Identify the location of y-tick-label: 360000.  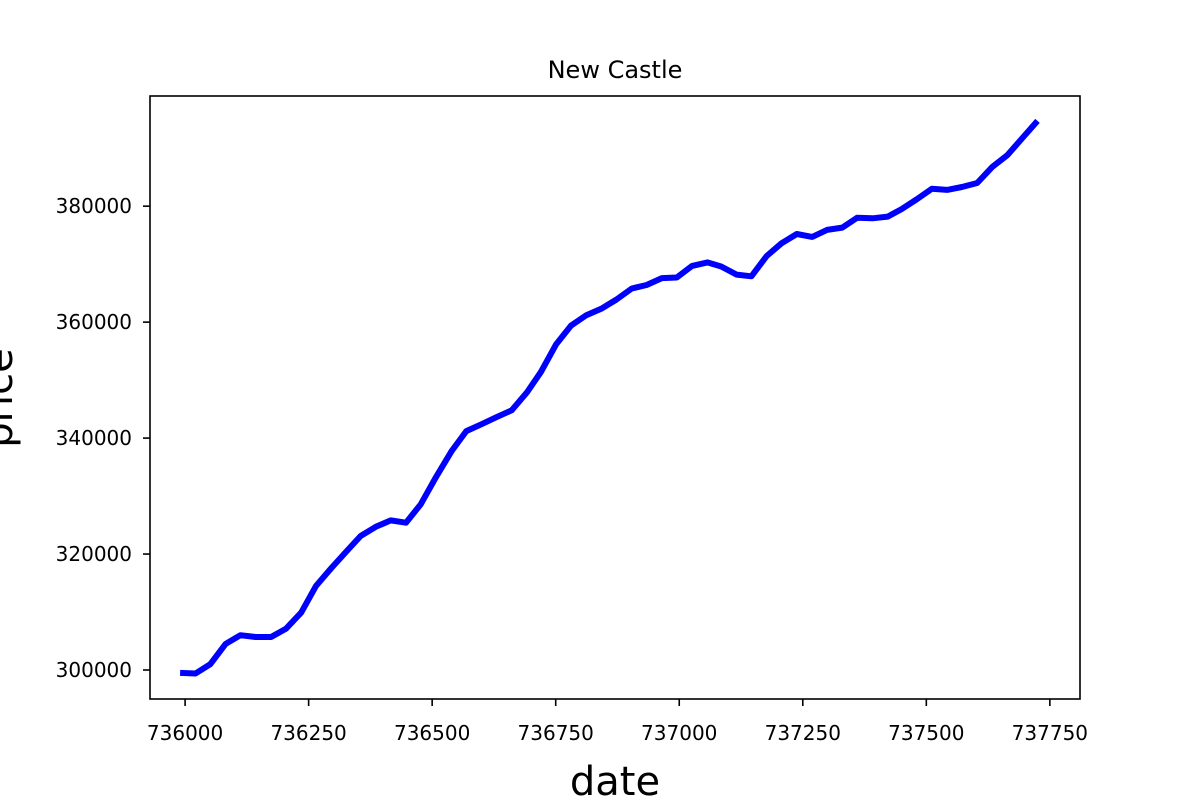
(94, 322).